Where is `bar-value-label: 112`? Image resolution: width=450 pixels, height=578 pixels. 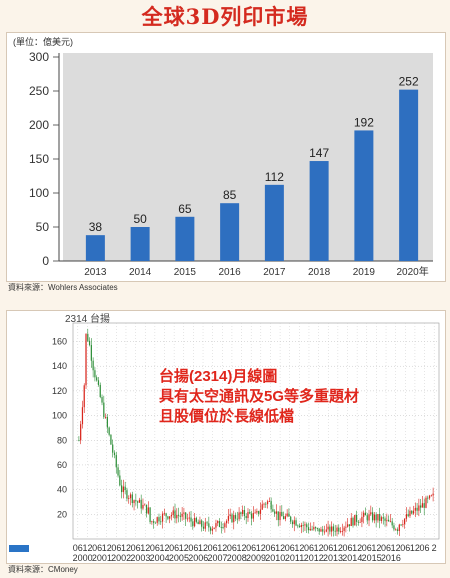
bar-value-label: 112 is located at coordinates (274, 177).